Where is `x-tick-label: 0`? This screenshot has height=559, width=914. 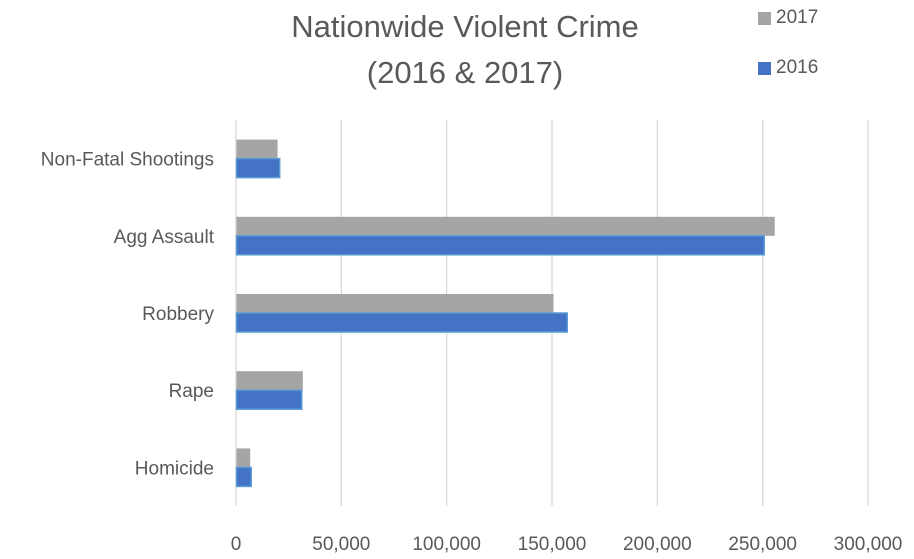
x-tick-label: 0 is located at coordinates (236, 544).